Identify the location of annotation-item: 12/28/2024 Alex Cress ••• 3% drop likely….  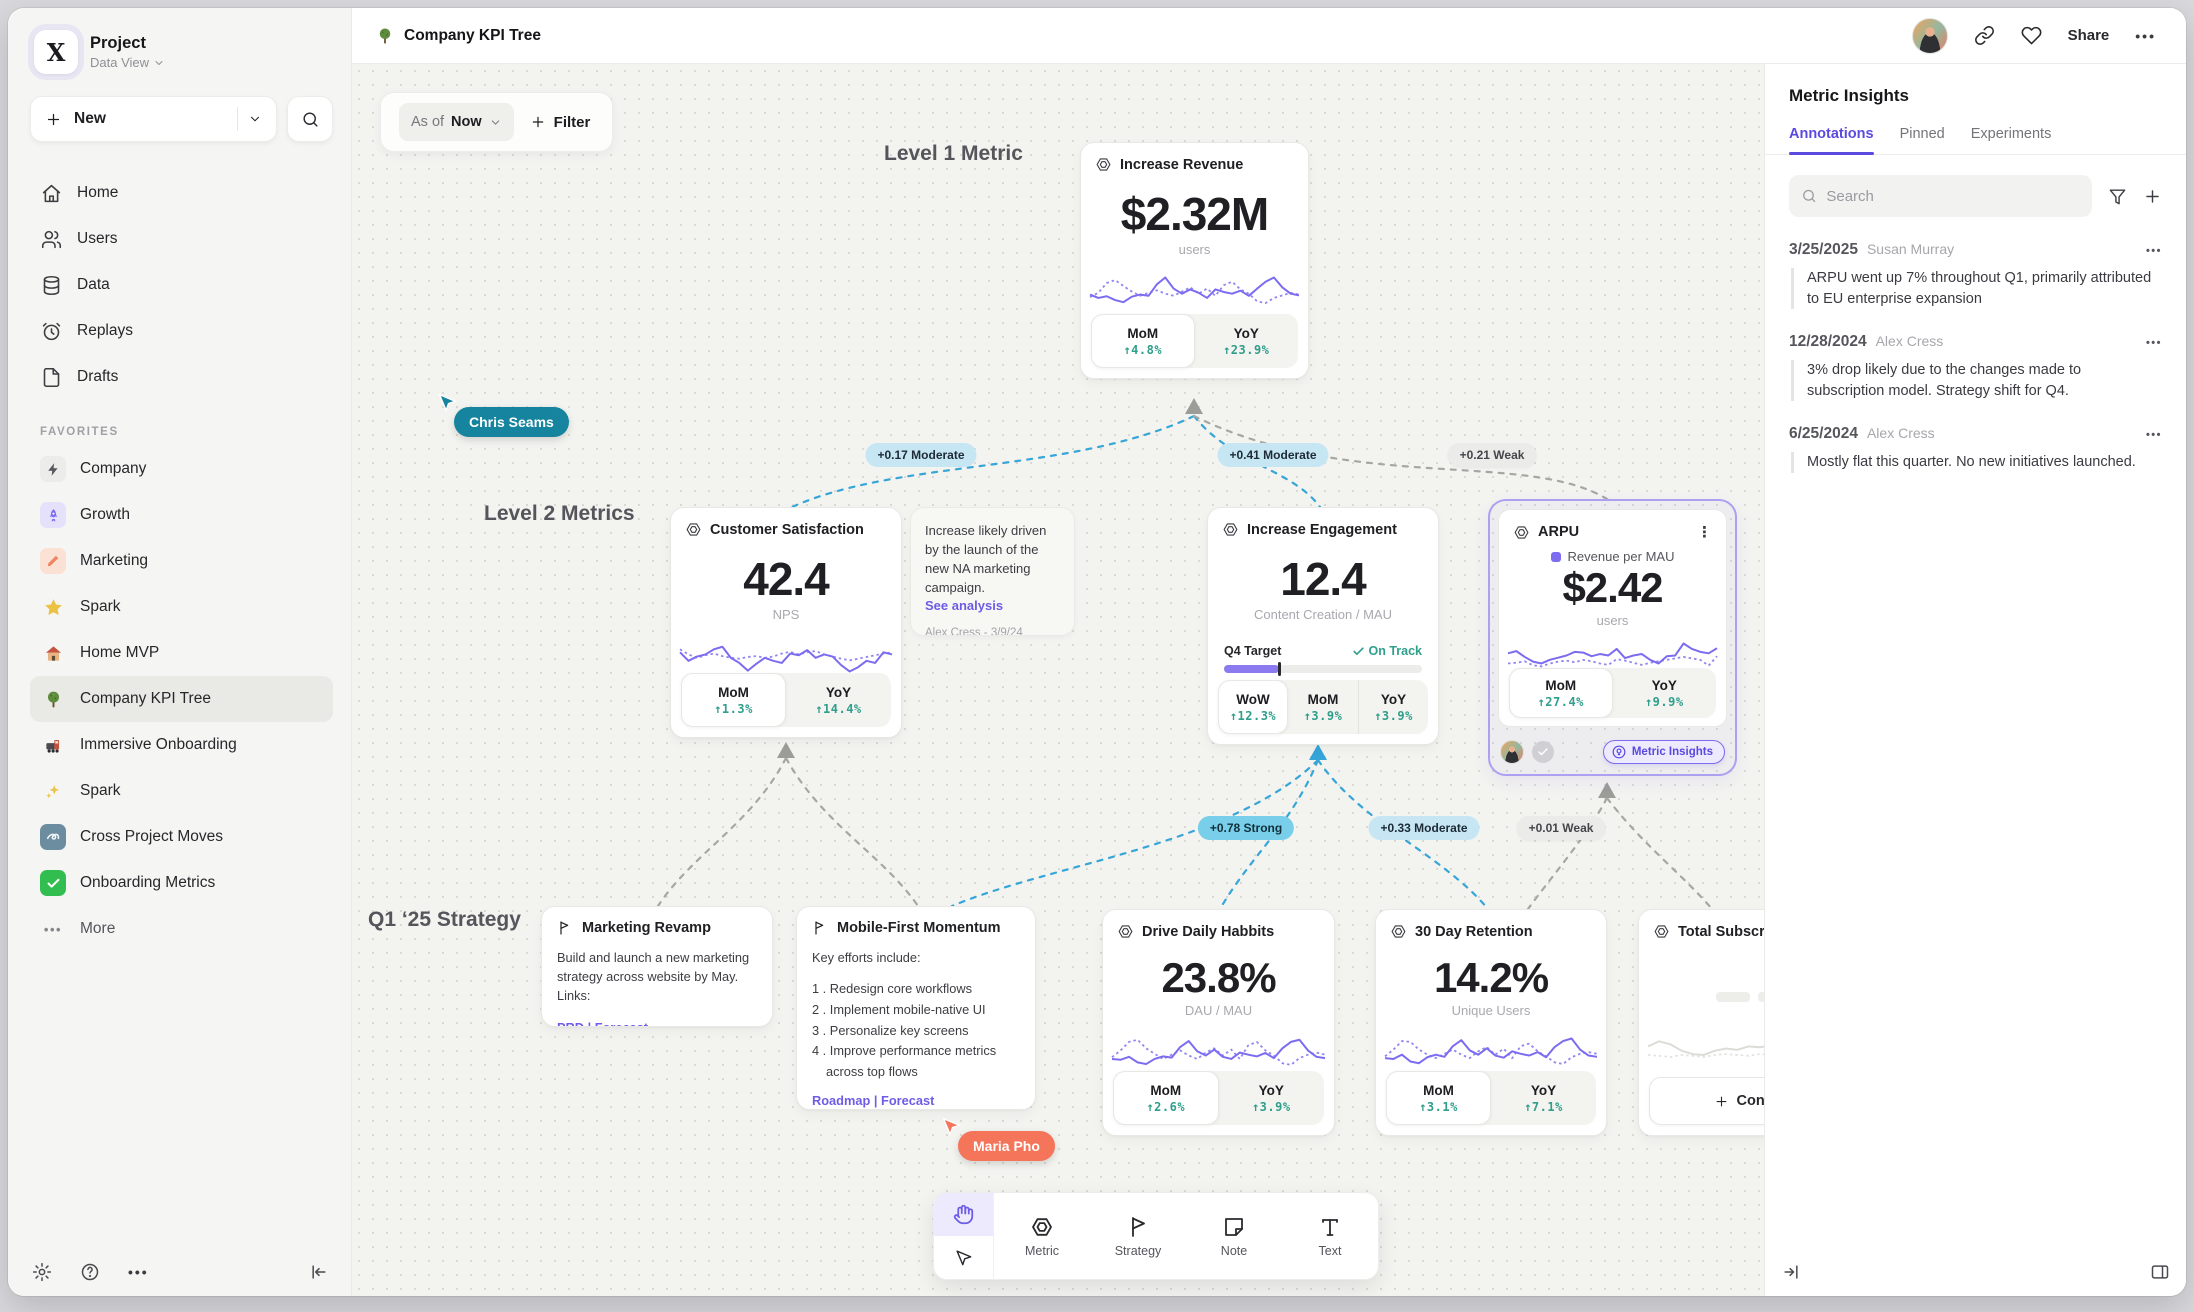
(1975, 355).